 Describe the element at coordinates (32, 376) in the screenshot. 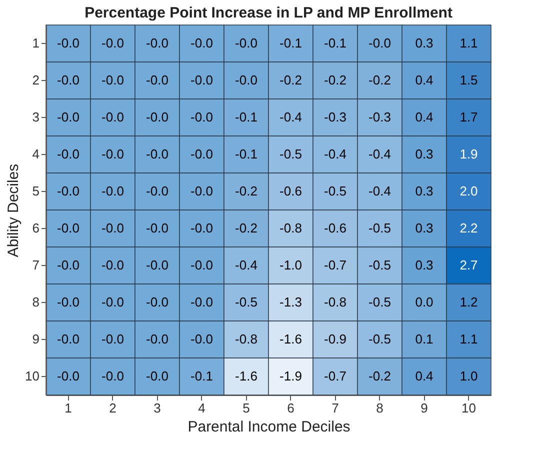

I see `y-tick-label: 10` at that location.